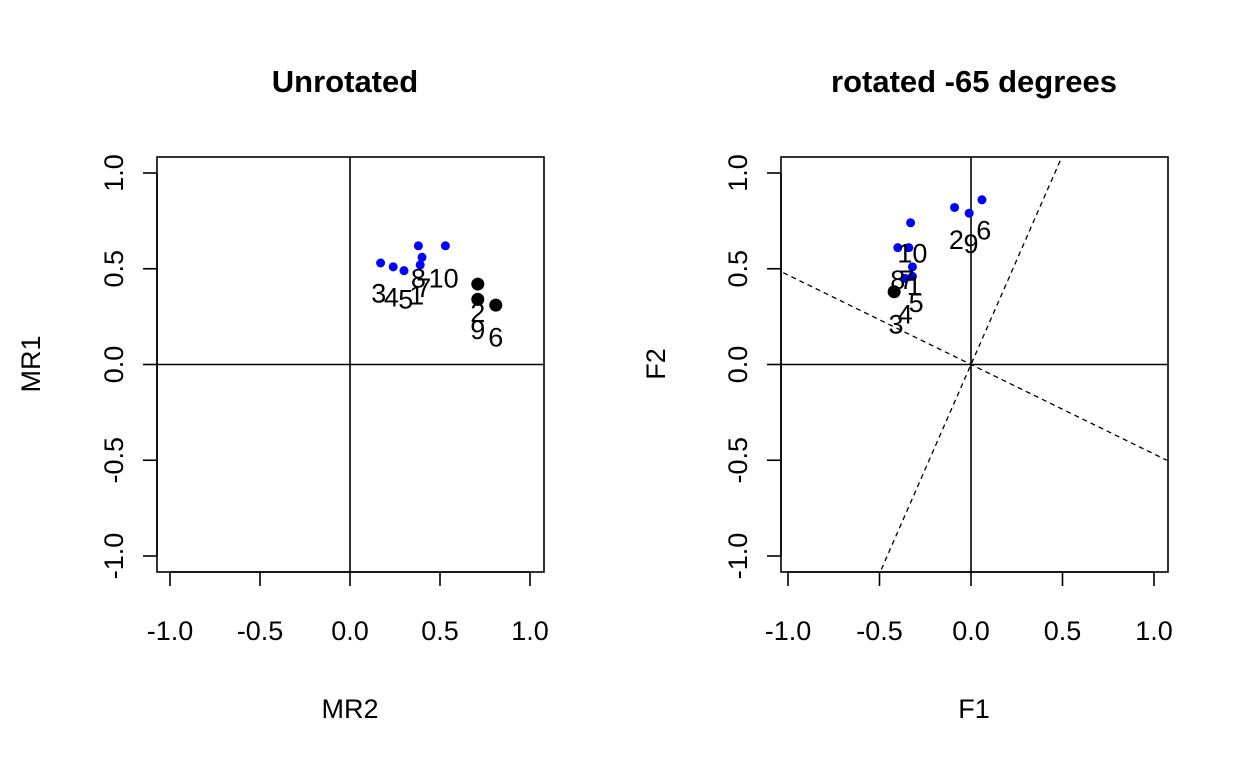 The width and height of the screenshot is (1248, 773). Describe the element at coordinates (349, 709) in the screenshot. I see `x-axis-label: MR2` at that location.